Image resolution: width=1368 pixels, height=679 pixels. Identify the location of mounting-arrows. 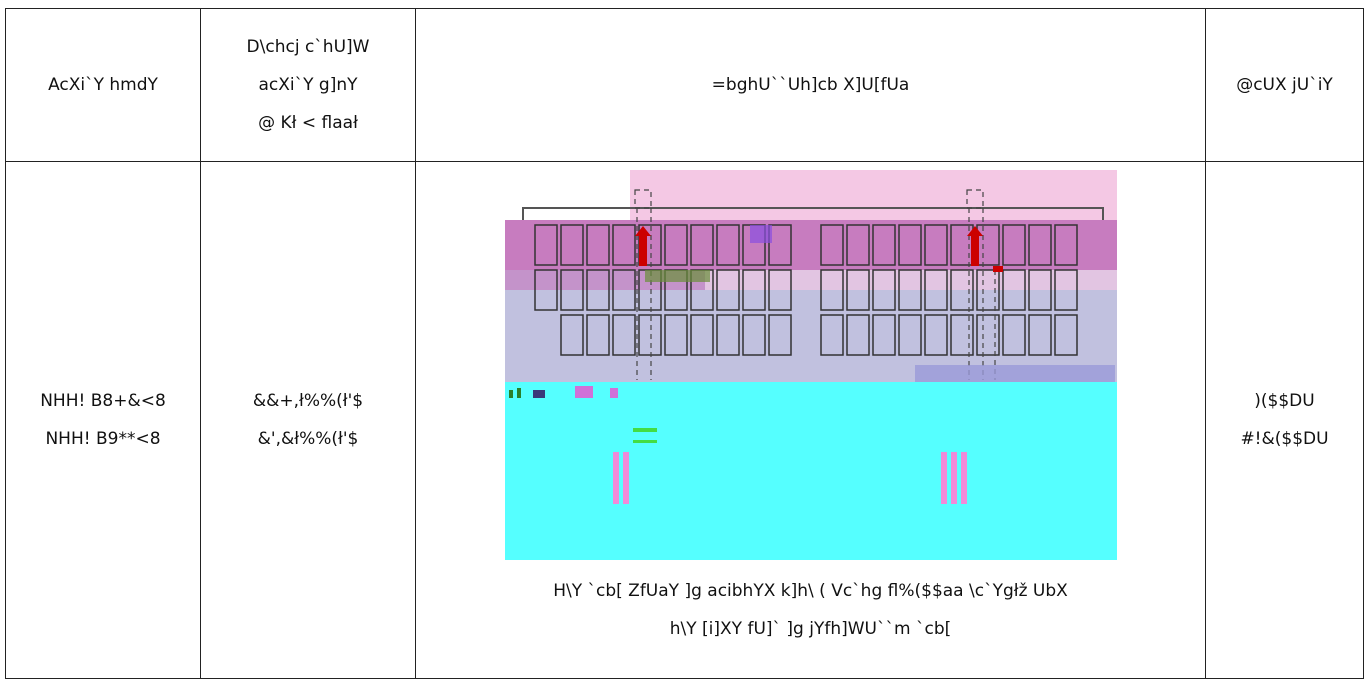
(818, 249).